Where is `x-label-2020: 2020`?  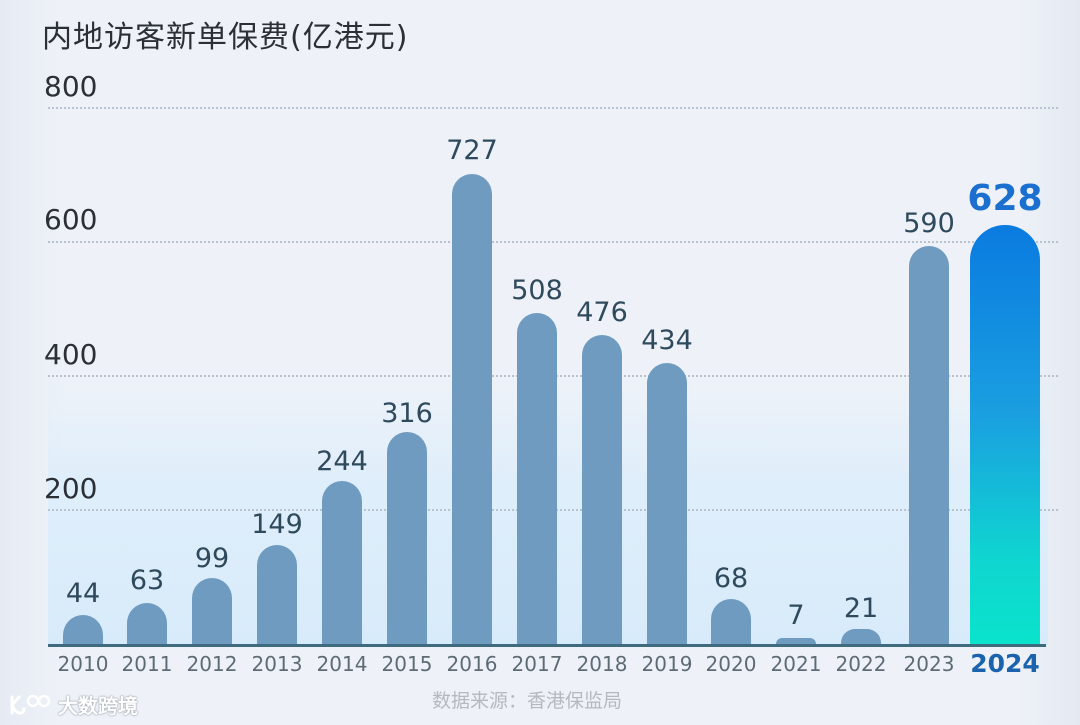 x-label-2020: 2020 is located at coordinates (731, 664).